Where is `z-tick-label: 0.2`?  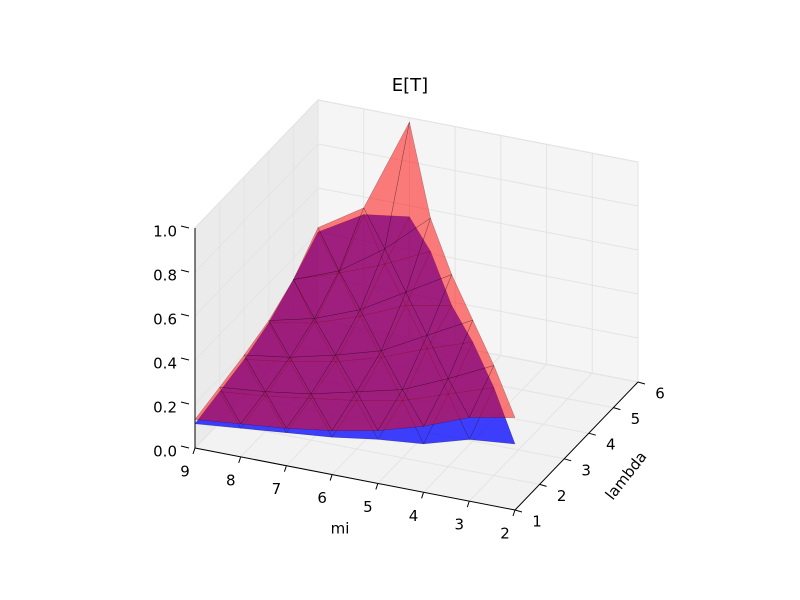
z-tick-label: 0.2 is located at coordinates (165, 408).